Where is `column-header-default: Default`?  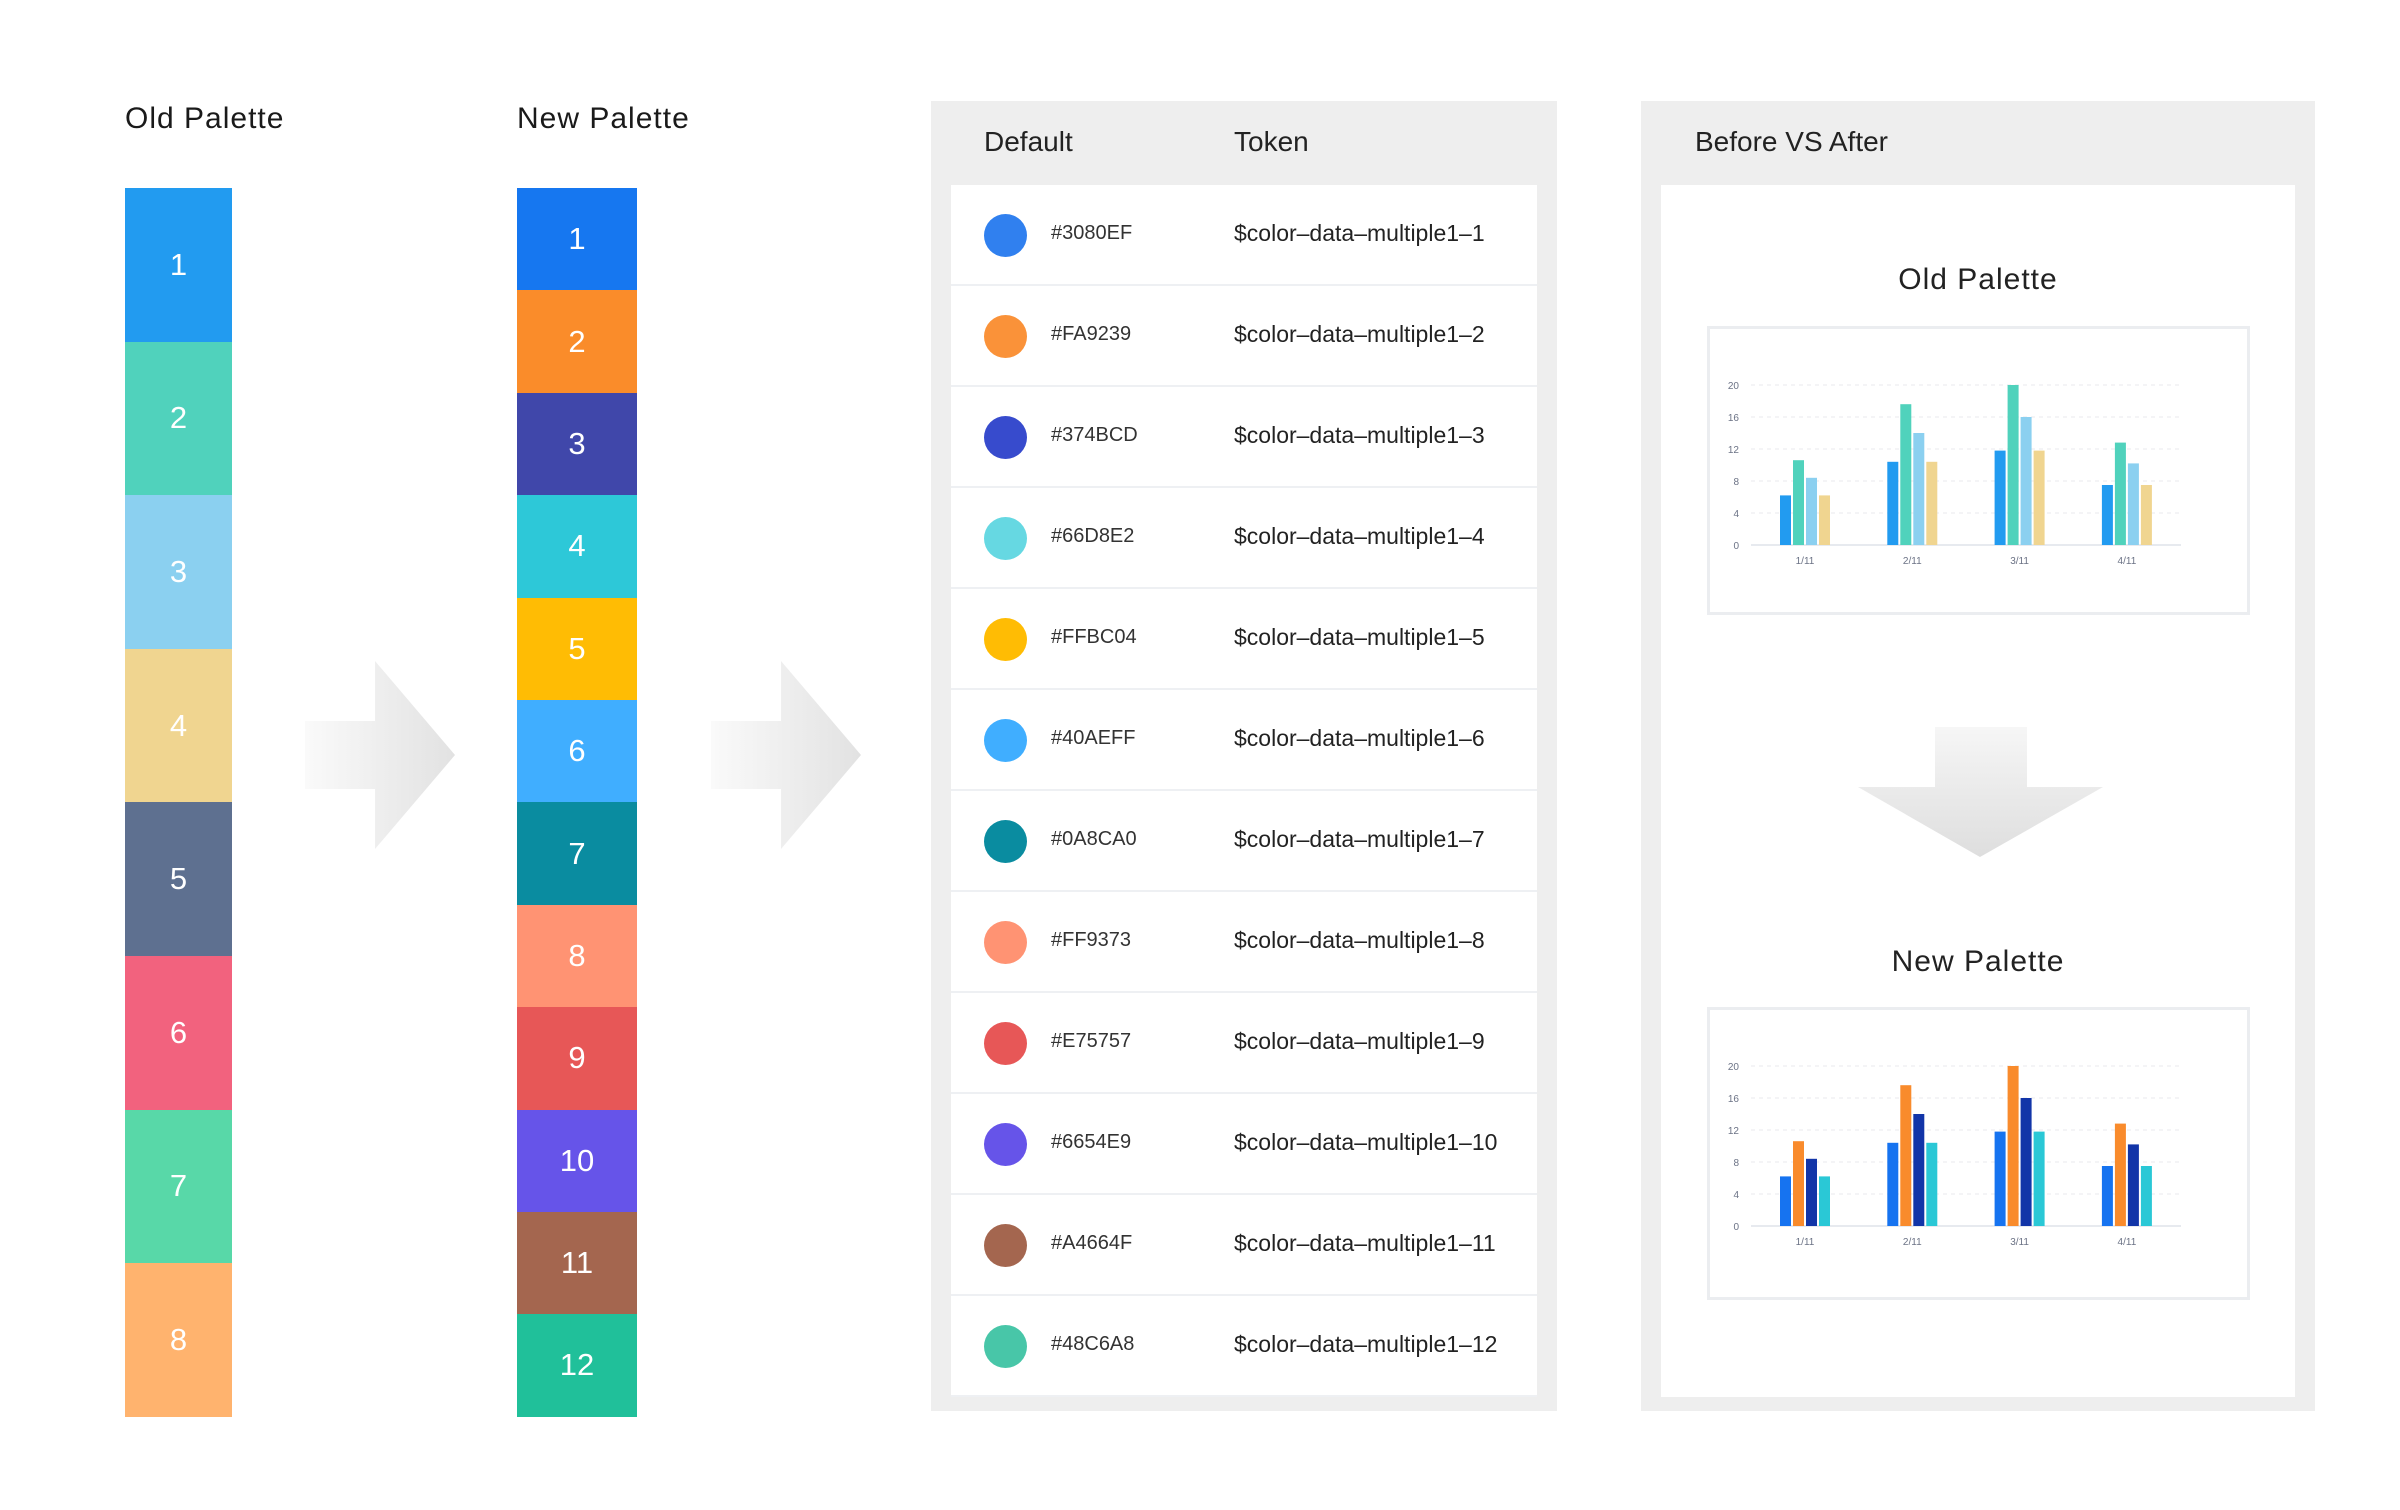 column-header-default: Default is located at coordinates (1028, 141).